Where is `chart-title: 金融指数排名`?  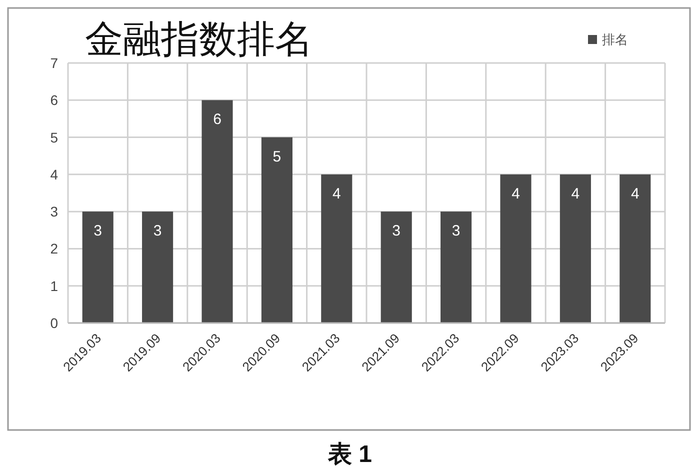 chart-title: 金融指数排名 is located at coordinates (199, 40).